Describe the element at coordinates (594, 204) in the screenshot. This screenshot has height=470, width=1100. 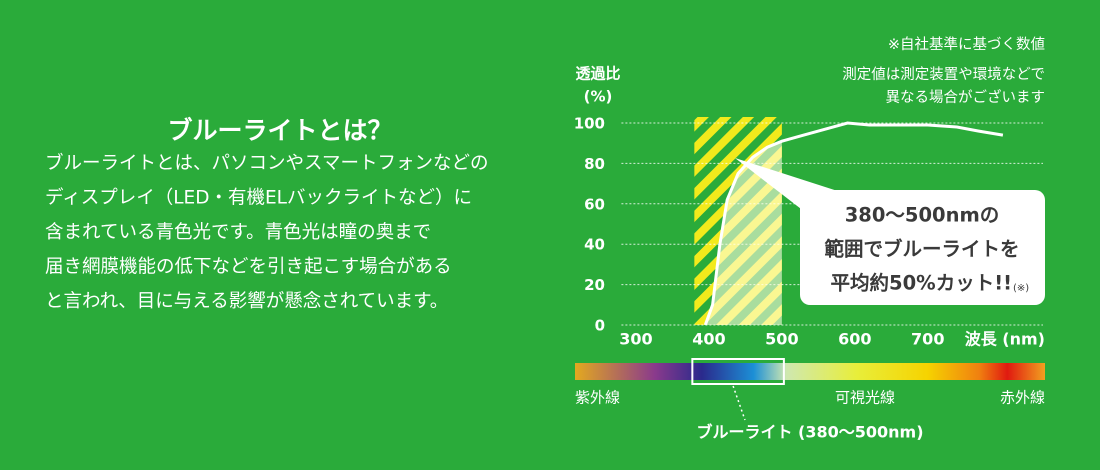
I see `y-tick-label: 60` at that location.